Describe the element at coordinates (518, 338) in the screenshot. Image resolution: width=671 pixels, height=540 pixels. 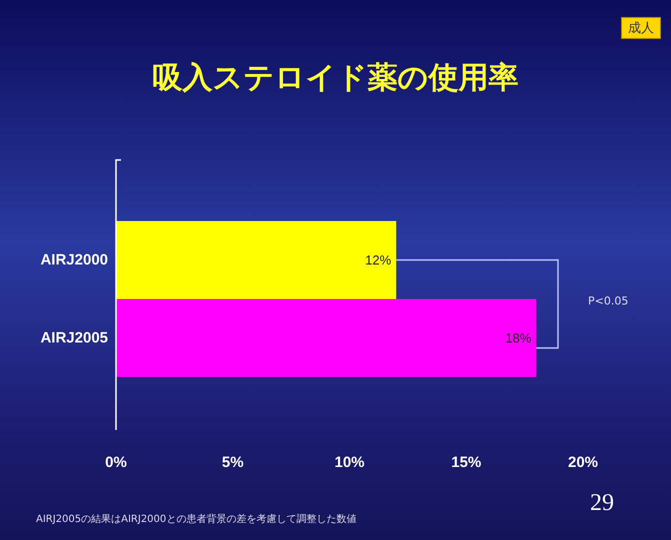
I see `data-label: 18%` at that location.